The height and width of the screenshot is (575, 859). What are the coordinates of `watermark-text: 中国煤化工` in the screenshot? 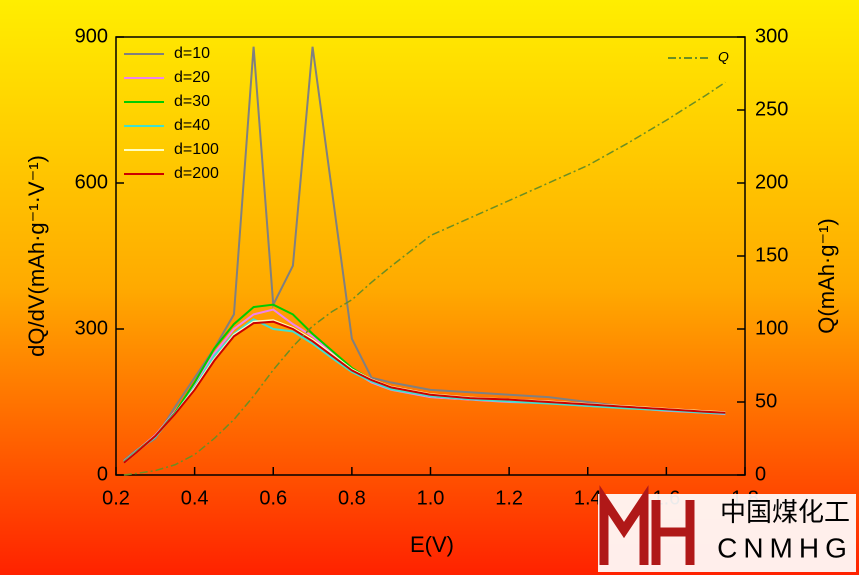 It's located at (785, 512).